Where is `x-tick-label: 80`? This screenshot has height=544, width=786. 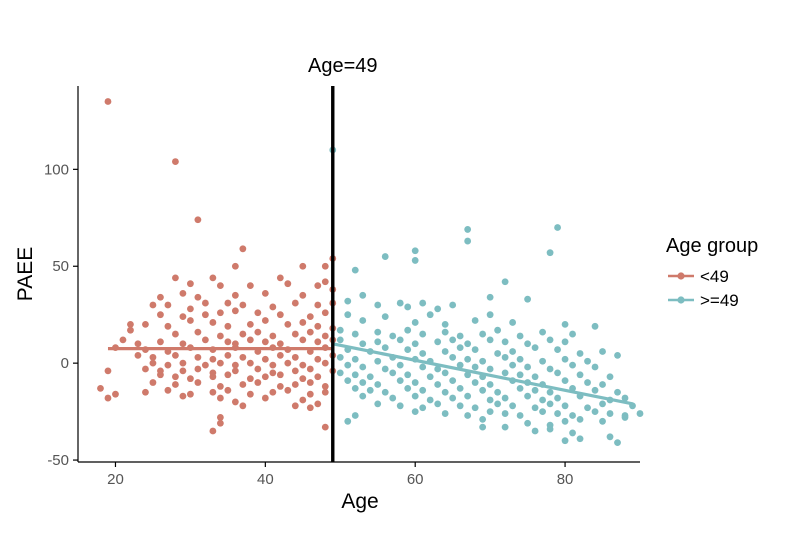
x-tick-label: 80 is located at coordinates (565, 479).